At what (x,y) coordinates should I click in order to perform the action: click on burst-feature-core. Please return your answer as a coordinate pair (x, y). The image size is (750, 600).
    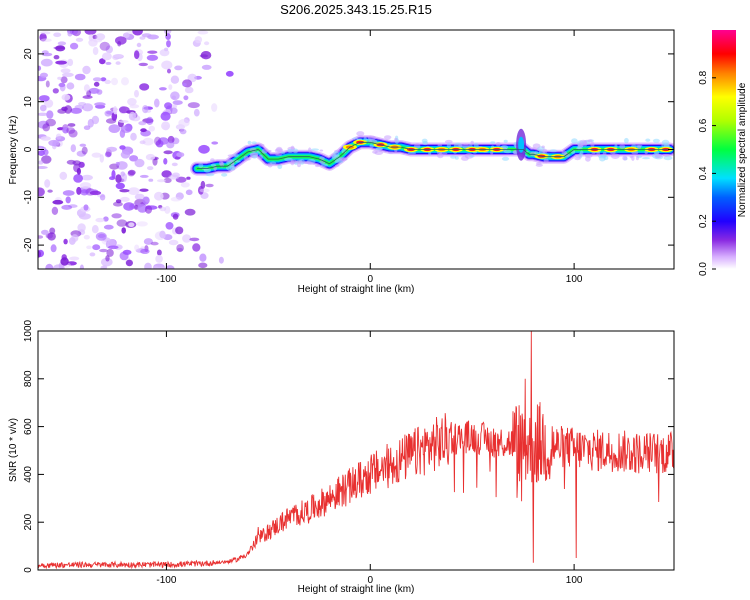
    Looking at the image, I should click on (521, 144).